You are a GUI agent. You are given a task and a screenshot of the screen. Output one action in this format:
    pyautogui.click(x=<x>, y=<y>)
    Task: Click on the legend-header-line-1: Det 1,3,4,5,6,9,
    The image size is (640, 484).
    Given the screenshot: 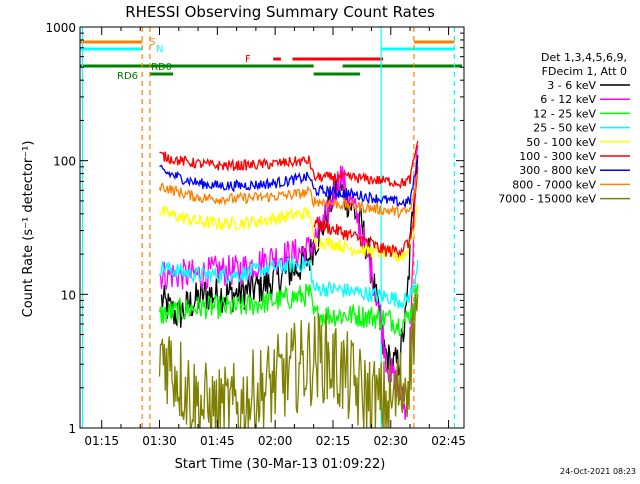 What is the action you would take?
    pyautogui.click(x=584, y=57)
    